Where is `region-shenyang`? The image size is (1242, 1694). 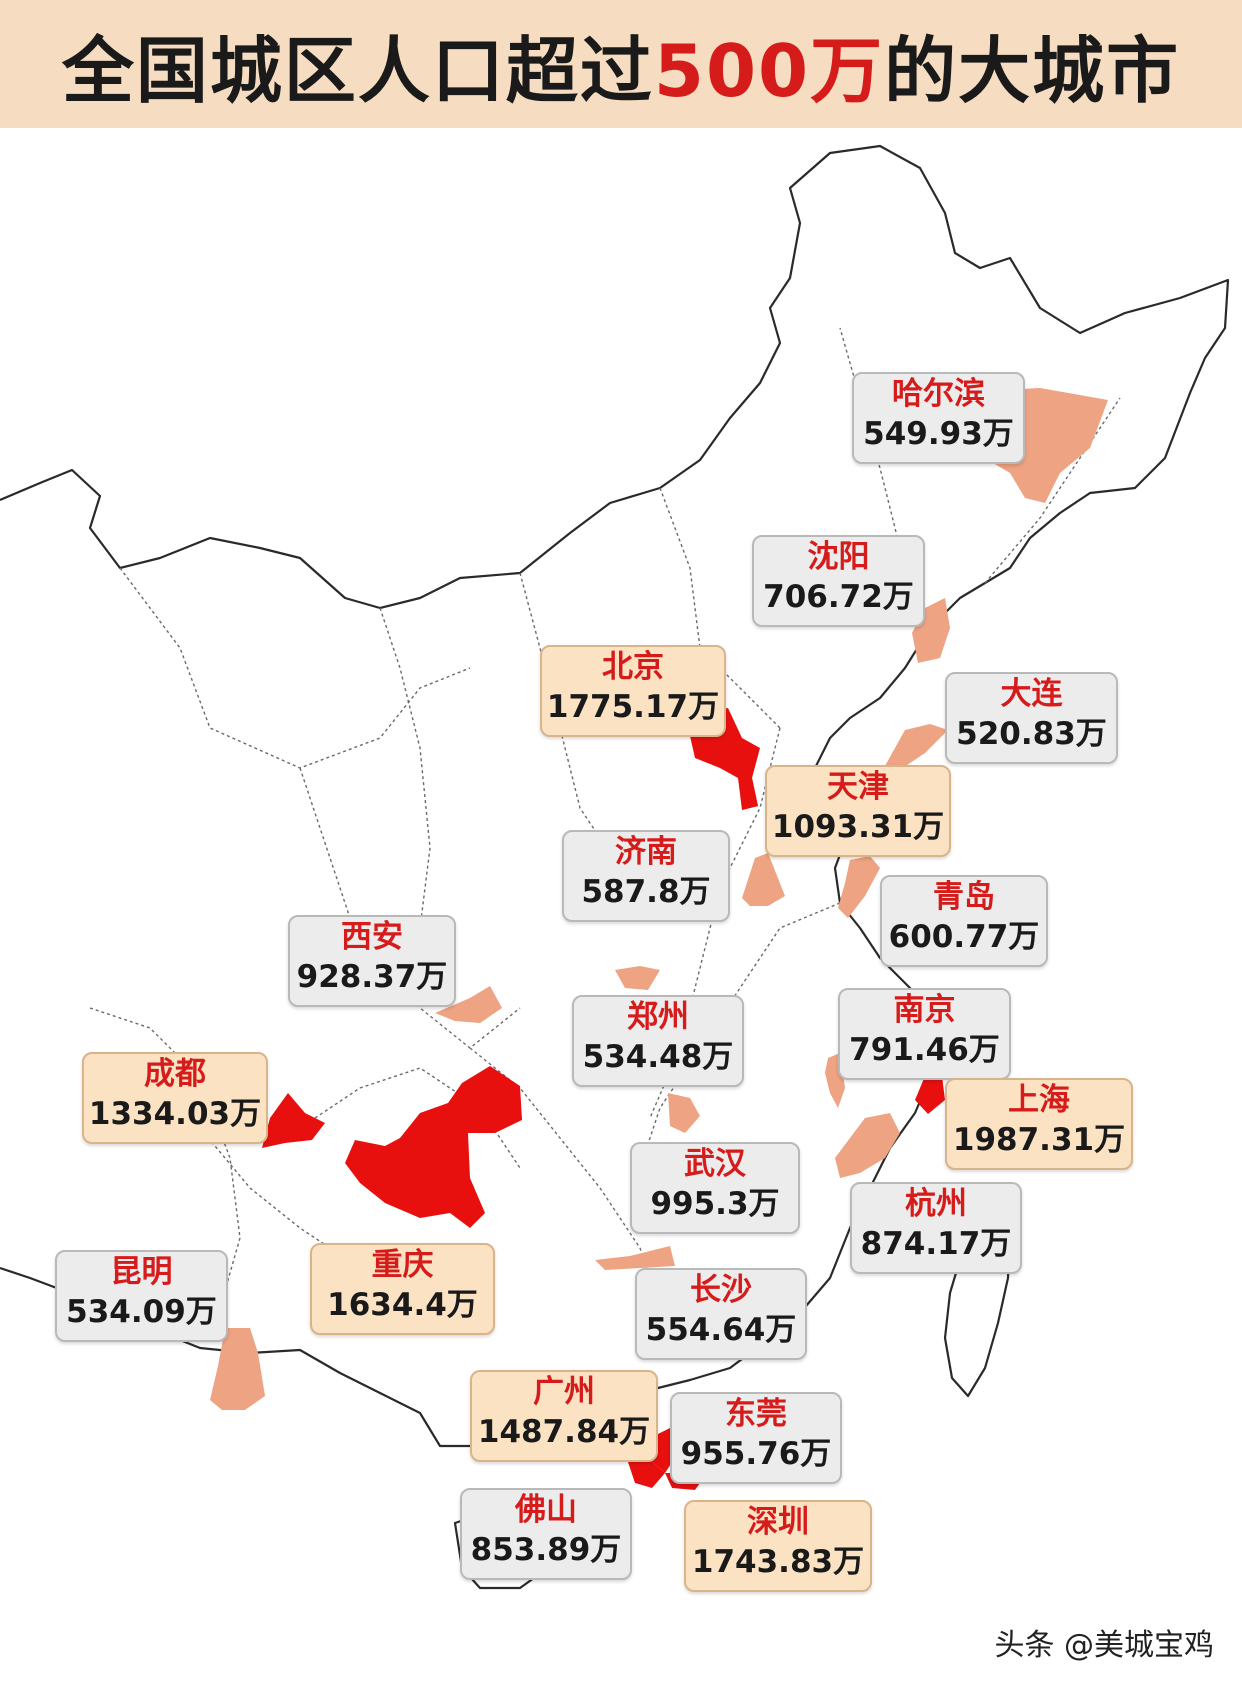 region-shenyang is located at coordinates (931, 630).